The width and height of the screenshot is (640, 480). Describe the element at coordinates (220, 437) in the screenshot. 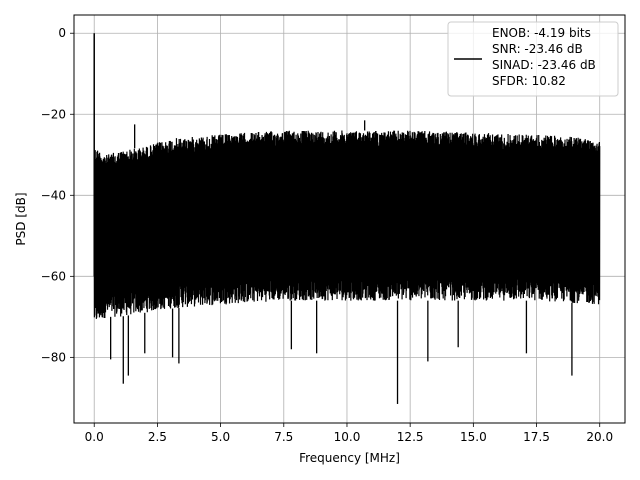

I see `x-tick-label: 5.0` at that location.